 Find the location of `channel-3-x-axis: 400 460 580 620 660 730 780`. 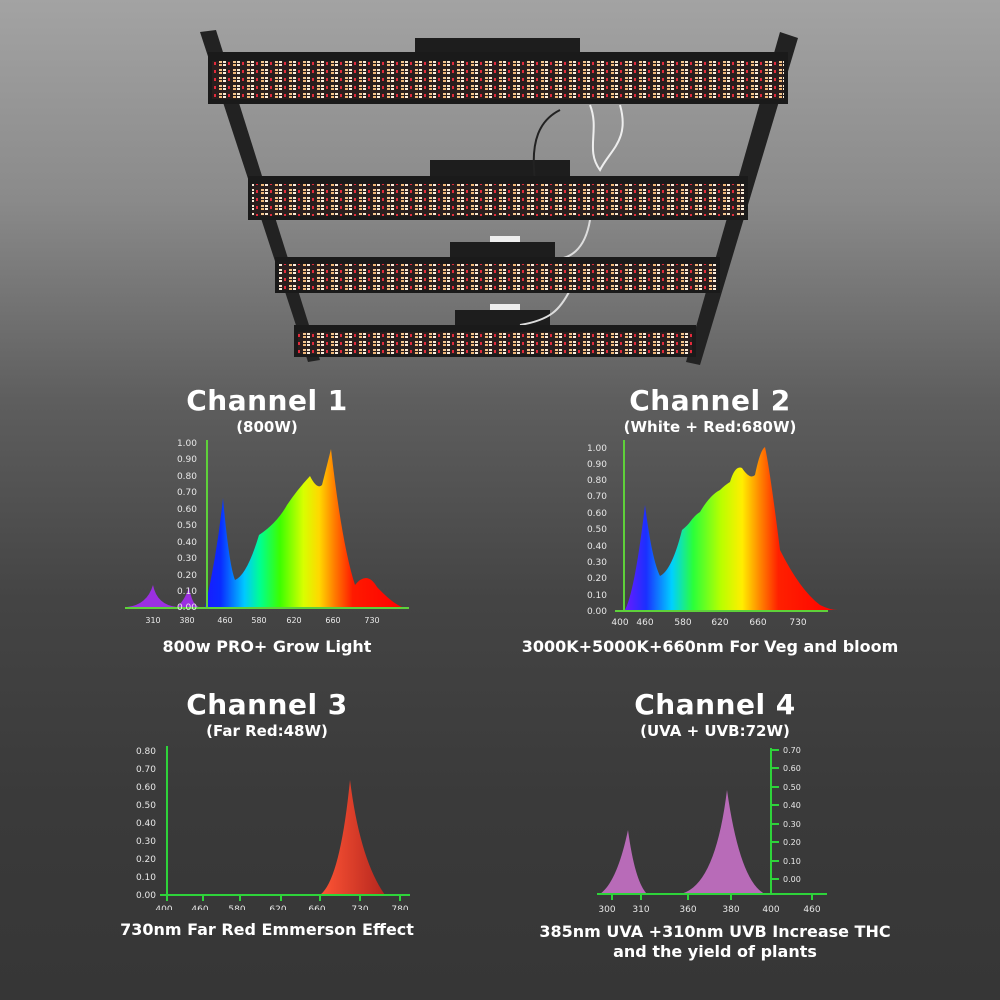

channel-3-x-axis: 400 460 580 620 660 730 780 is located at coordinates (281, 907).